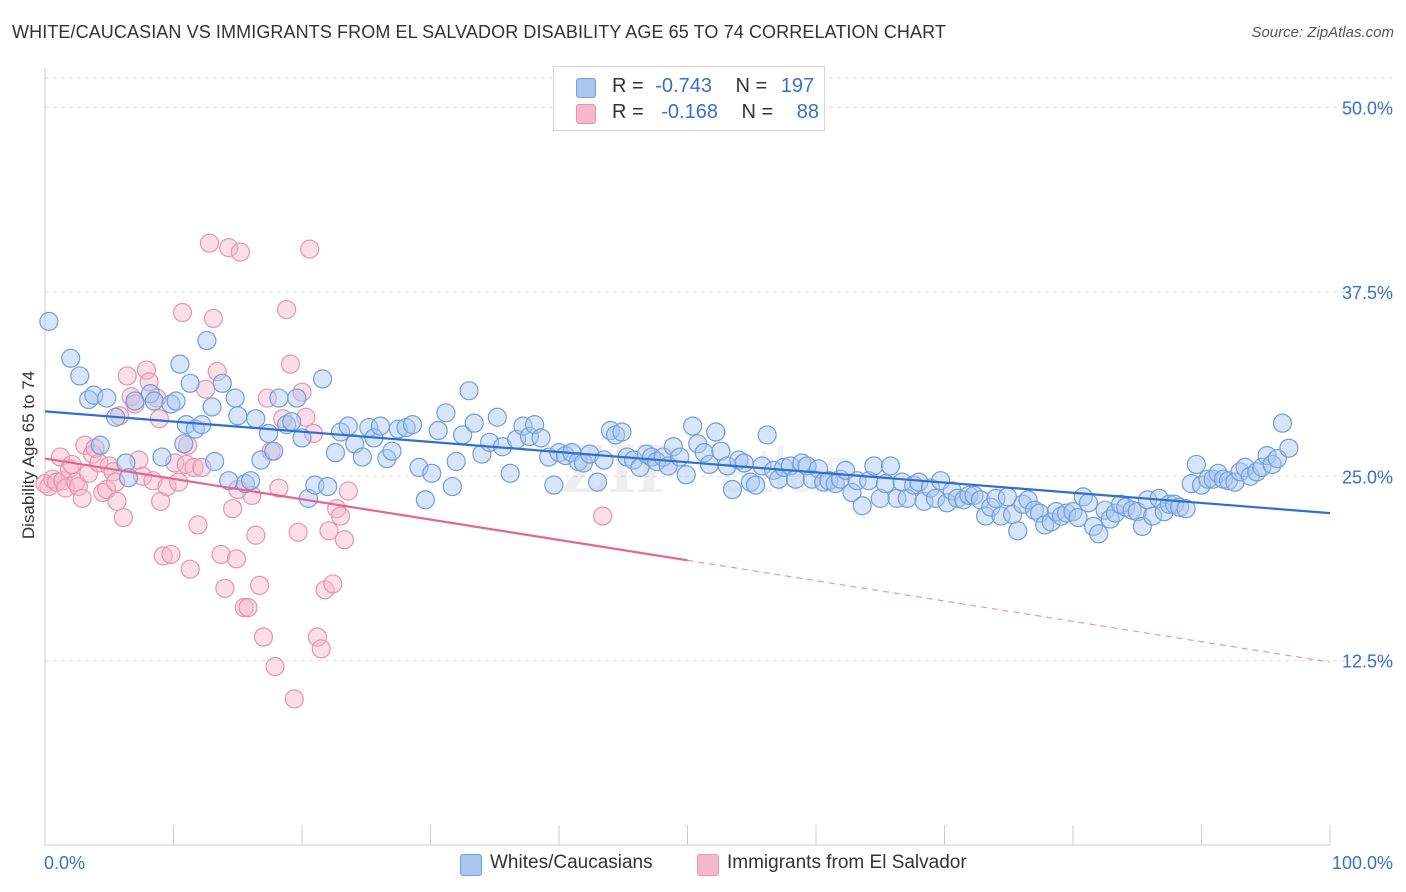 The image size is (1406, 892). I want to click on y-axis-label: Disability Age 65 to 74, so click(28, 455).